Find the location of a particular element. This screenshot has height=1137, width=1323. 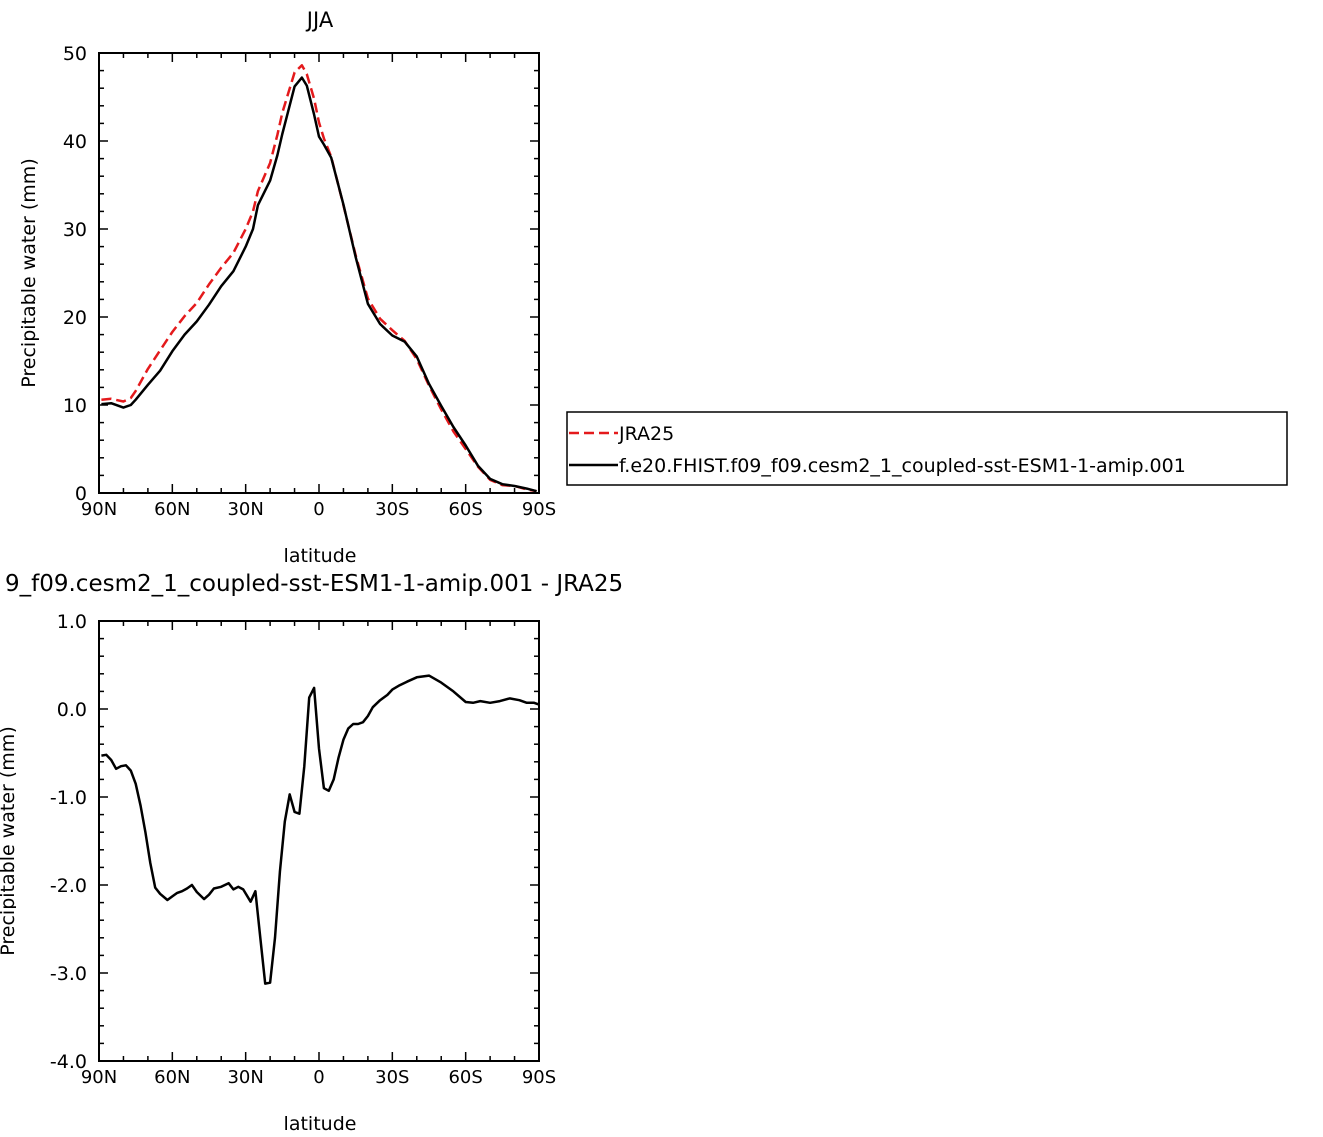

top-chart-xlabel: latitude is located at coordinates (320, 556).